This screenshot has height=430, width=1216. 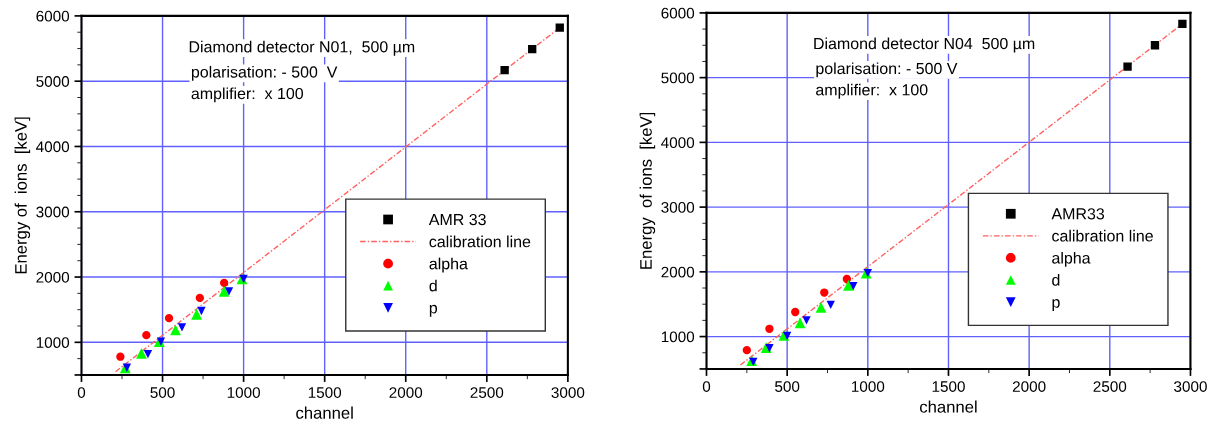 I want to click on legend-label: AMR 33, so click(x=457, y=219).